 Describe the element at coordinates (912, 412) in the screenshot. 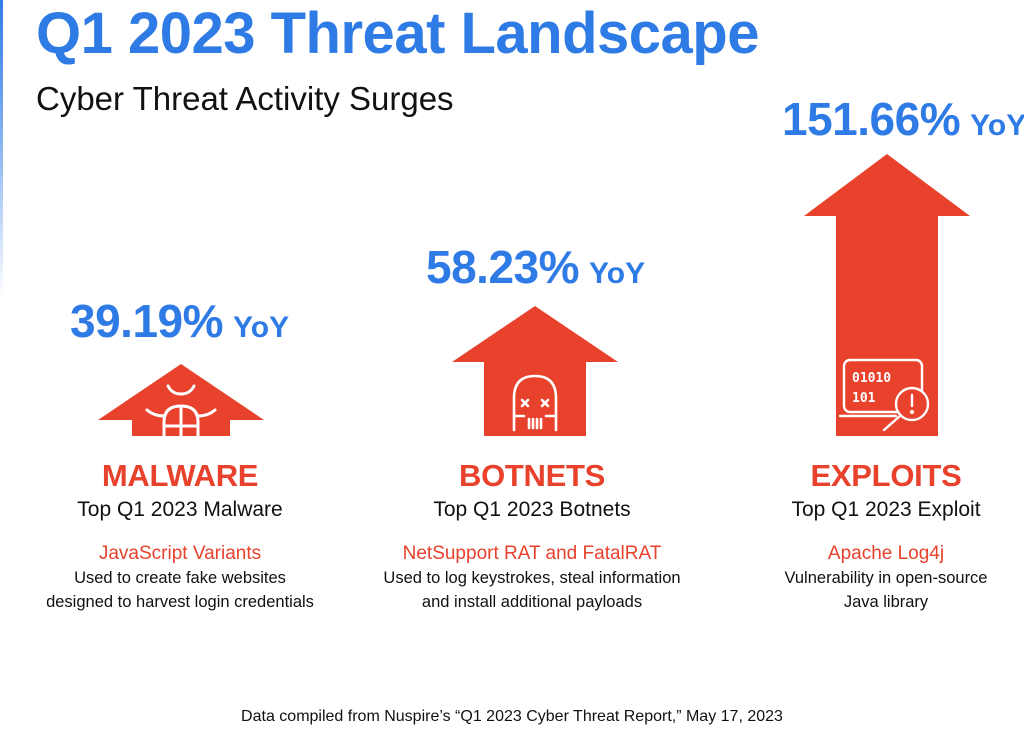

I see `alert-dot` at that location.